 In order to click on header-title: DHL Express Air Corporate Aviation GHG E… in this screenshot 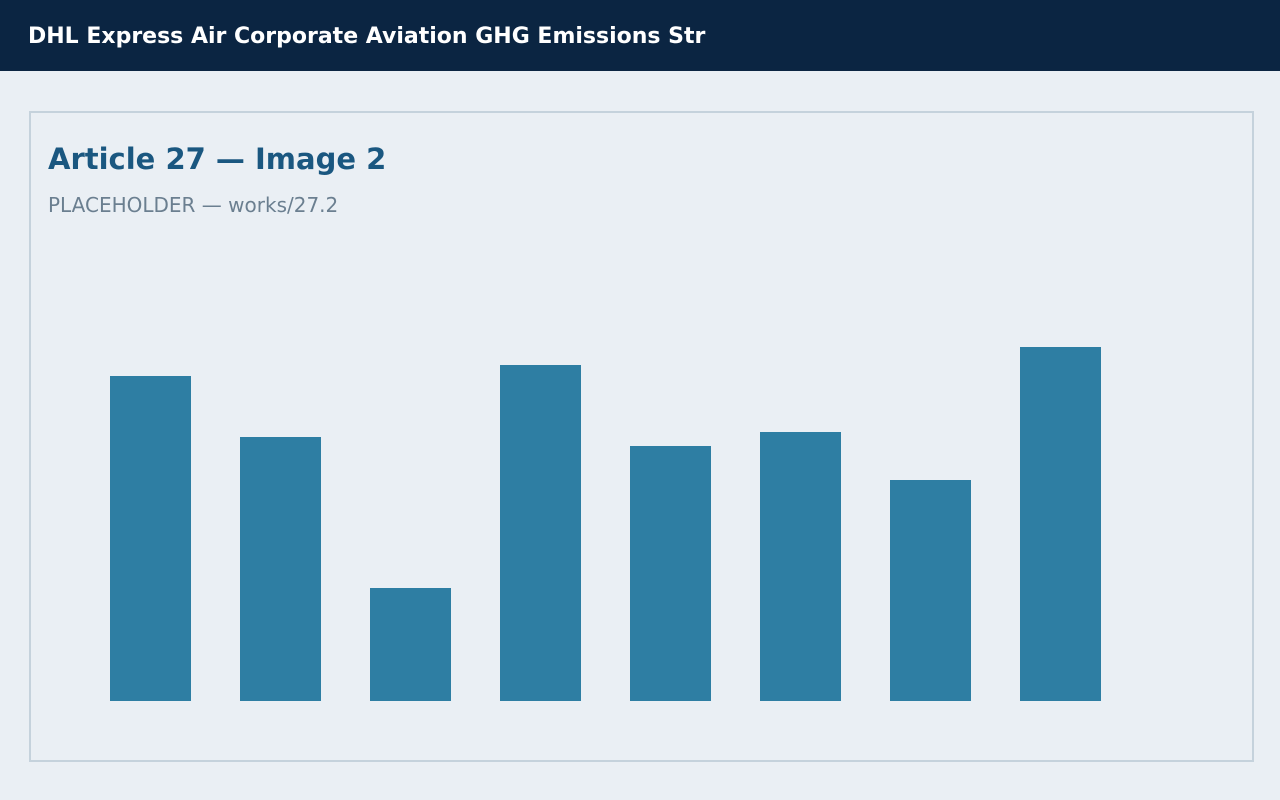, I will do `click(367, 36)`.